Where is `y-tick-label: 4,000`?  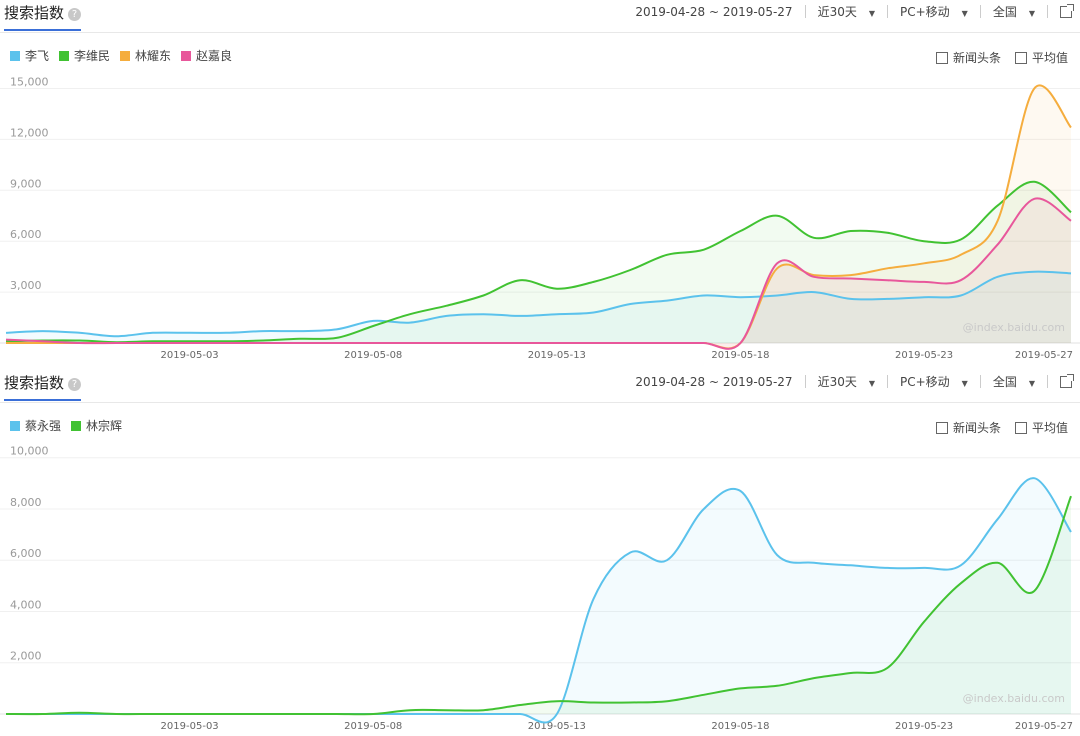
y-tick-label: 4,000 is located at coordinates (26, 604).